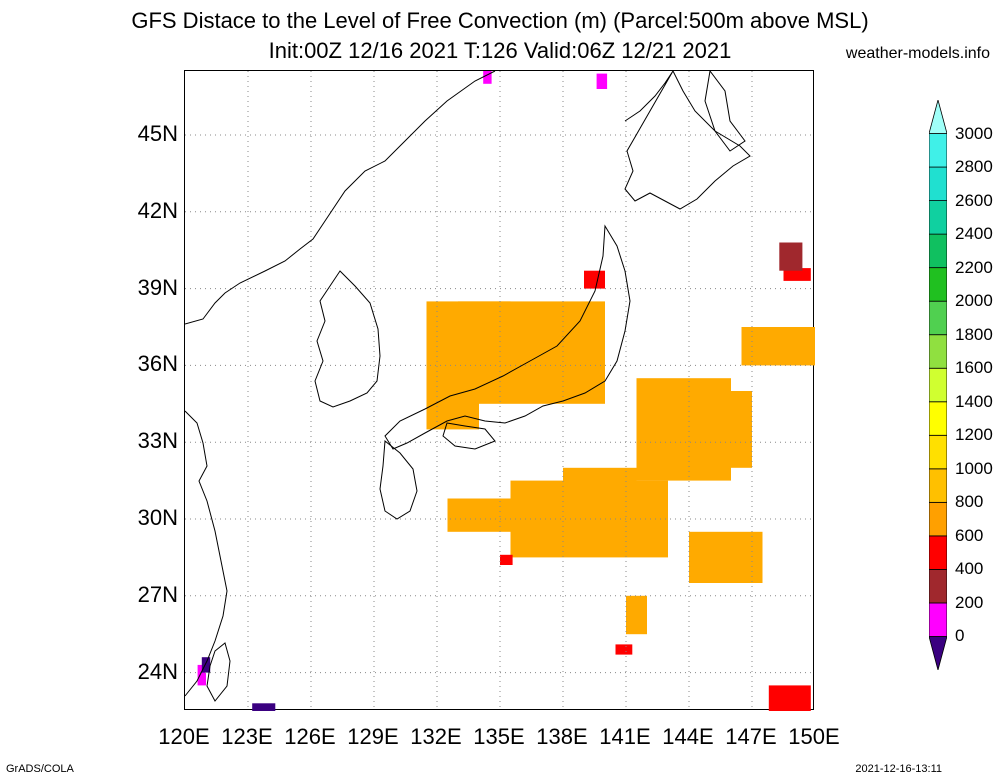  Describe the element at coordinates (373, 736) in the screenshot. I see `lon-tick-label: 129E` at that location.